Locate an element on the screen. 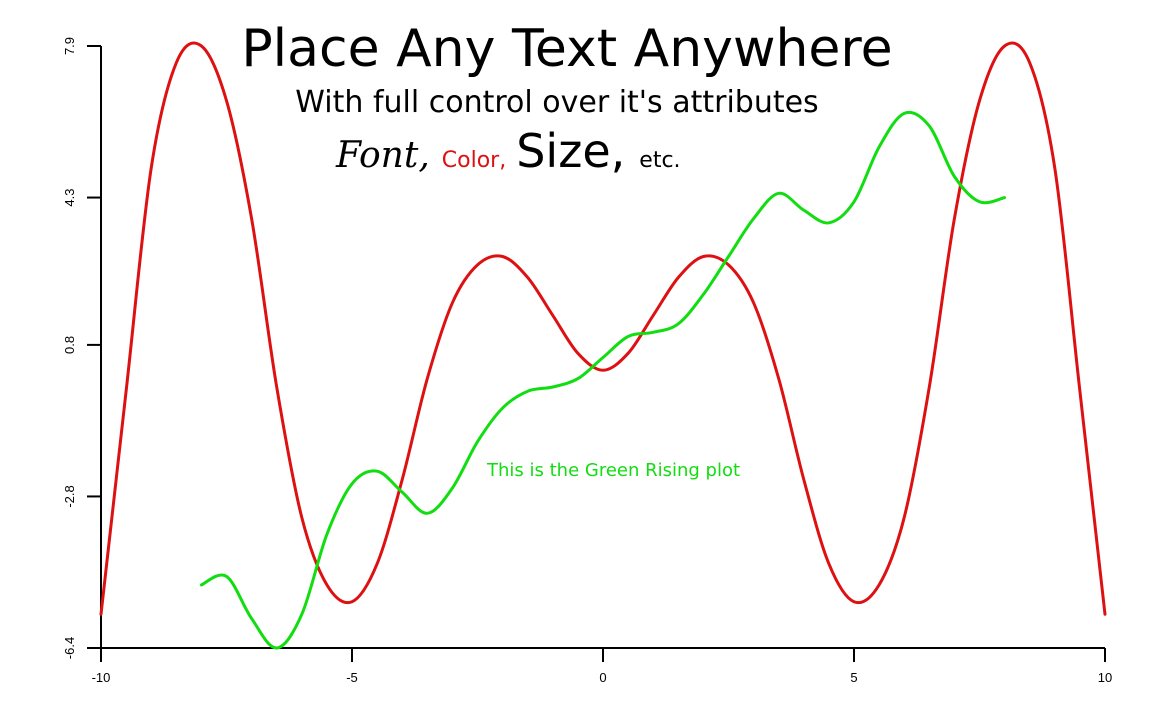 The height and width of the screenshot is (726, 1172). styled-text-line: Font, Color, Size, etc. is located at coordinates (508, 151).